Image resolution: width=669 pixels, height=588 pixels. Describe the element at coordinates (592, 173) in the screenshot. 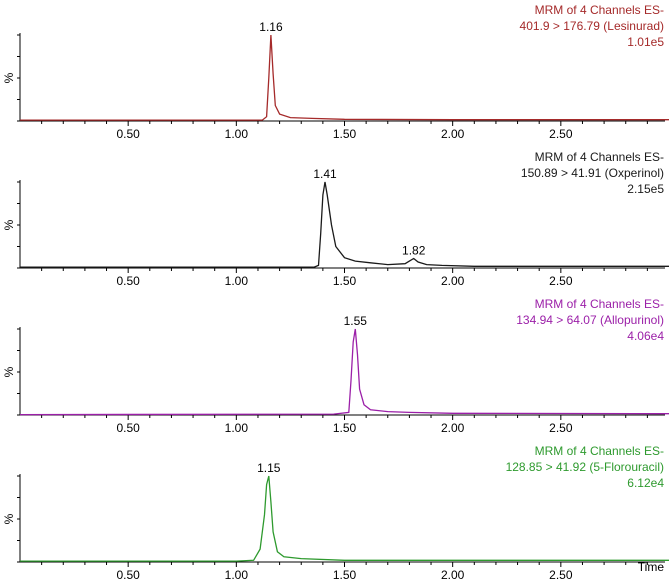

I see `channel-transition: 150.89 > 41.91 (Oxperinol)` at that location.